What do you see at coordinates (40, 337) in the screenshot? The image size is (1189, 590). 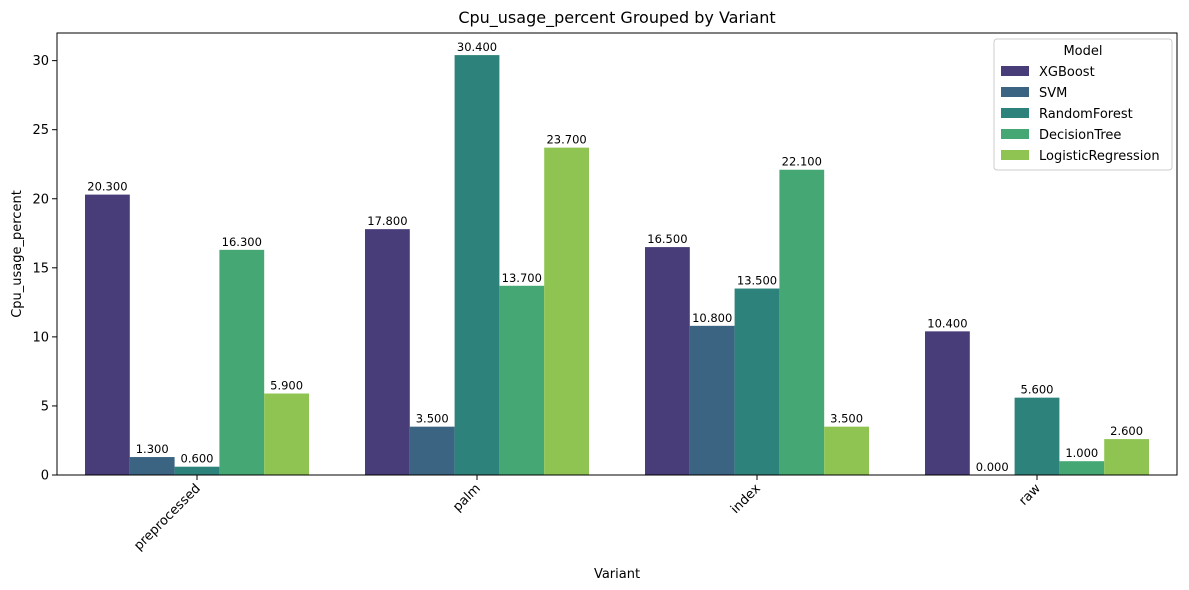 I see `y-tick-label: 10` at bounding box center [40, 337].